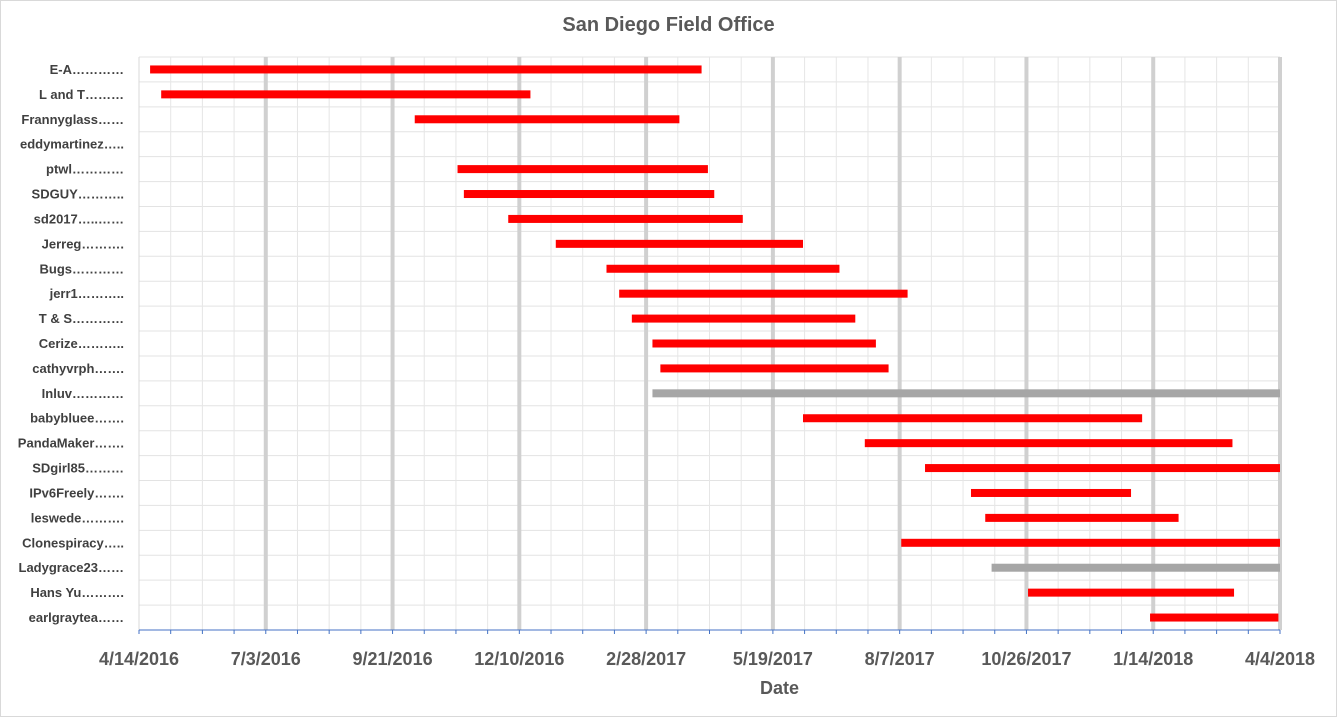  What do you see at coordinates (773, 659) in the screenshot?
I see `x-tick-label: 5/19/2017` at bounding box center [773, 659].